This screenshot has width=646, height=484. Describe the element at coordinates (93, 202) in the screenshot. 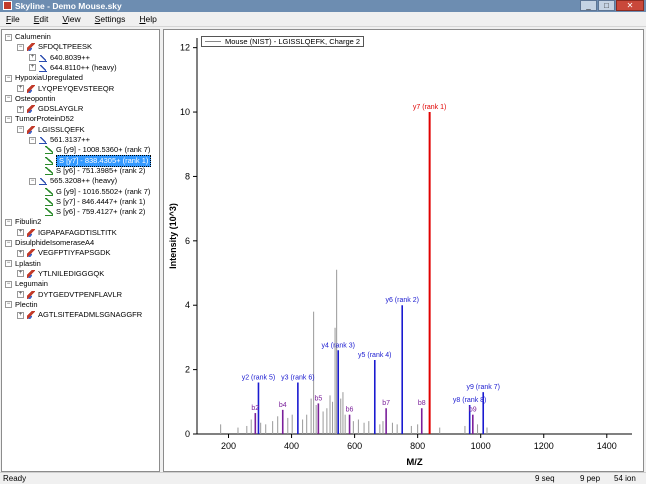

I see `tree-node: S [y7] - 846.4447+ (rank 1)` at that location.